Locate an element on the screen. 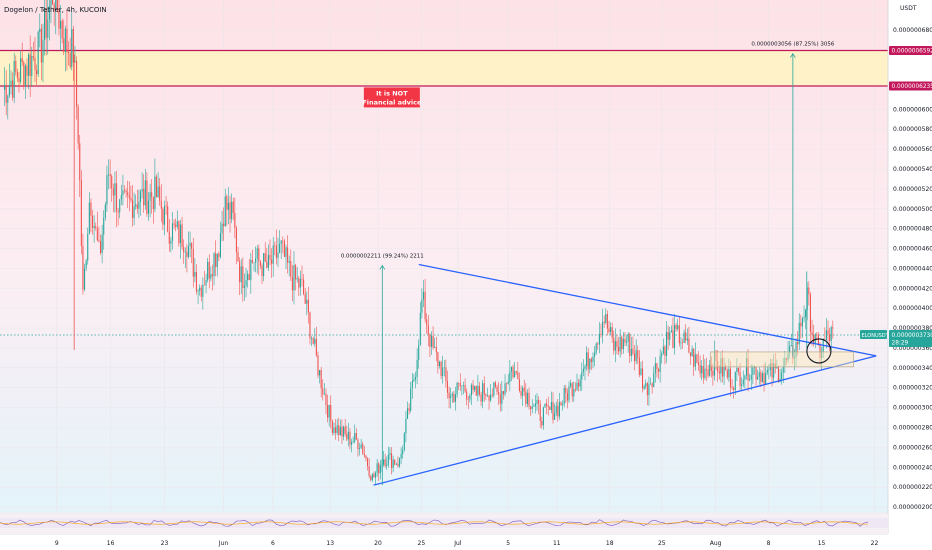  time-tick-label: 16 is located at coordinates (111, 543).